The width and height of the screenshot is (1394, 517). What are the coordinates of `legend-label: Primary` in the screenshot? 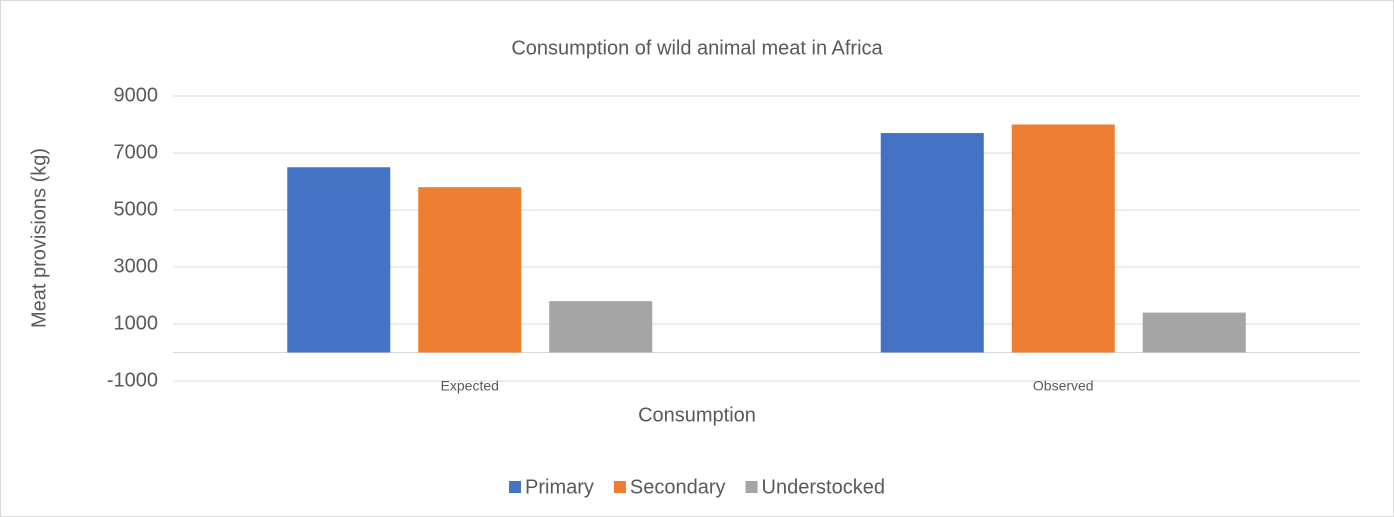 It's located at (559, 487).